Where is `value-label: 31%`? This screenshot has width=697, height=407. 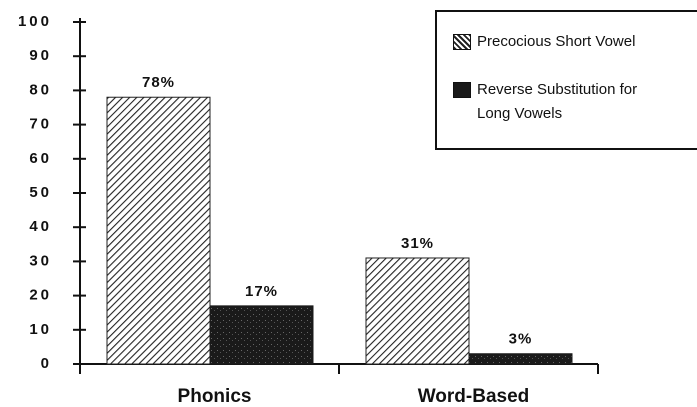 value-label: 31% is located at coordinates (417, 243).